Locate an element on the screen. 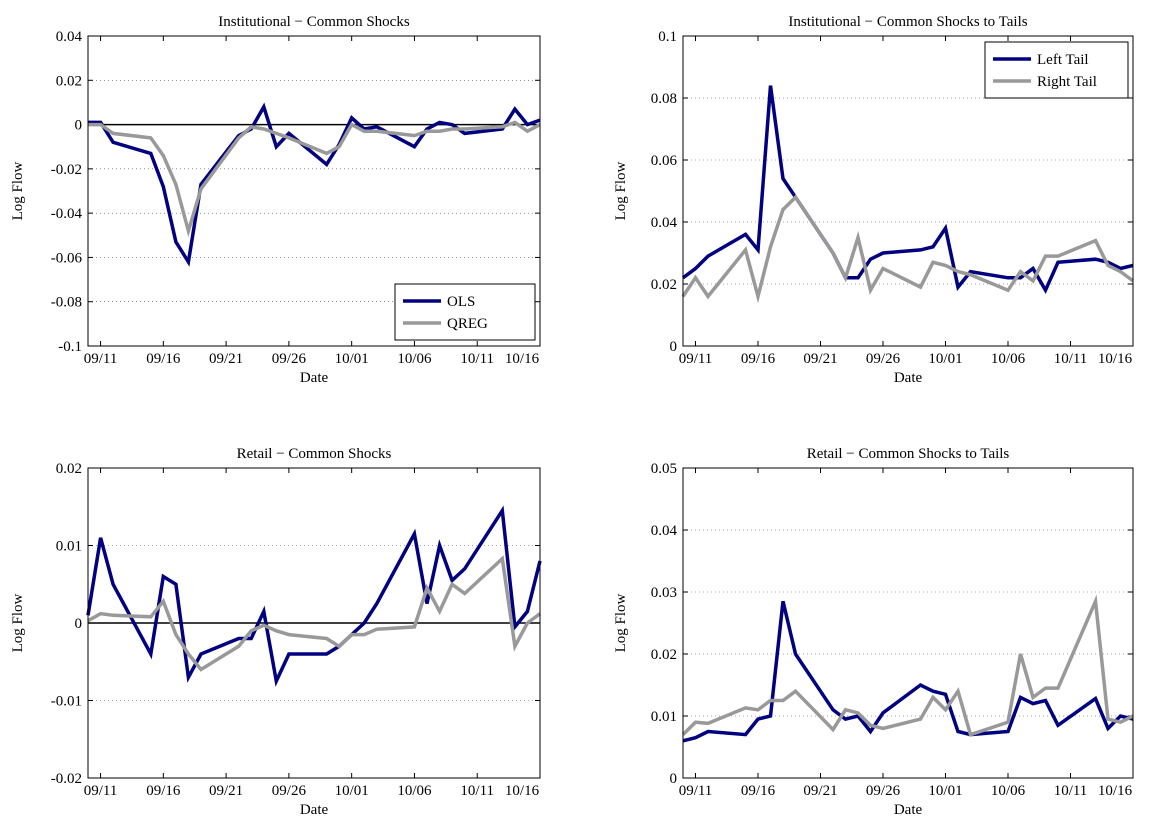 The width and height of the screenshot is (1151, 832). plot-area is located at coordinates (908, 623).